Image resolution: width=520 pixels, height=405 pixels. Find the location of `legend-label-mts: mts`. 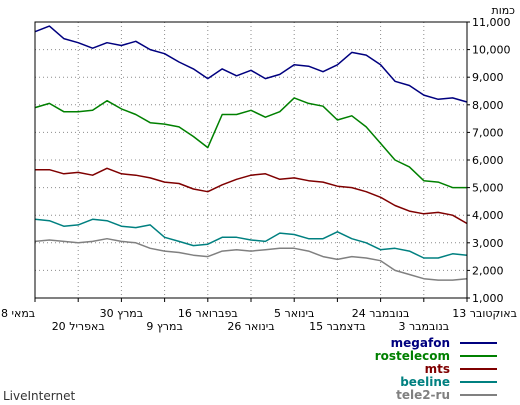

legend-label-mts: mts is located at coordinates (437, 369).